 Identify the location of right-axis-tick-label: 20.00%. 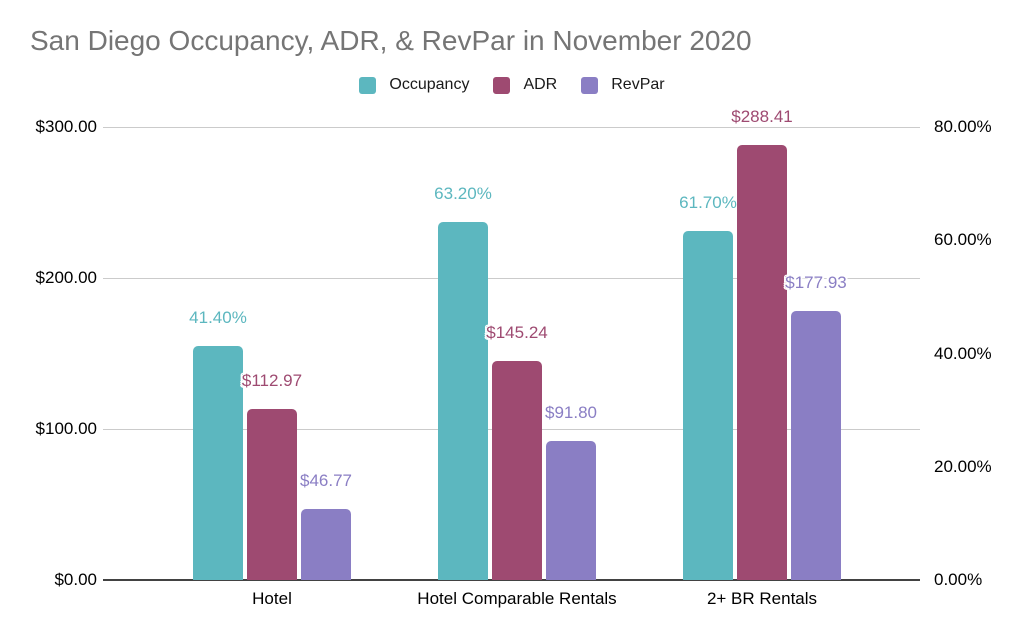
(963, 466).